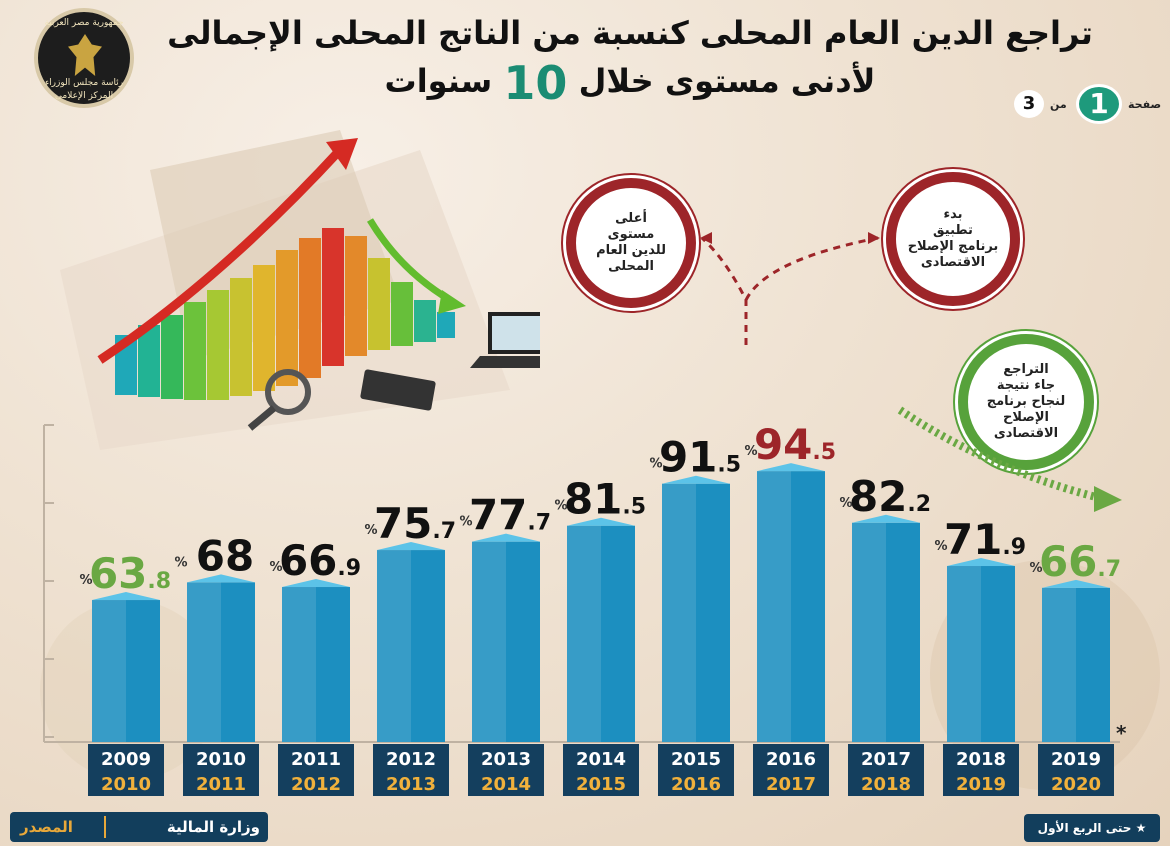  Describe the element at coordinates (1145, 104) in the screenshot. I see `page-label: صفحة` at that location.